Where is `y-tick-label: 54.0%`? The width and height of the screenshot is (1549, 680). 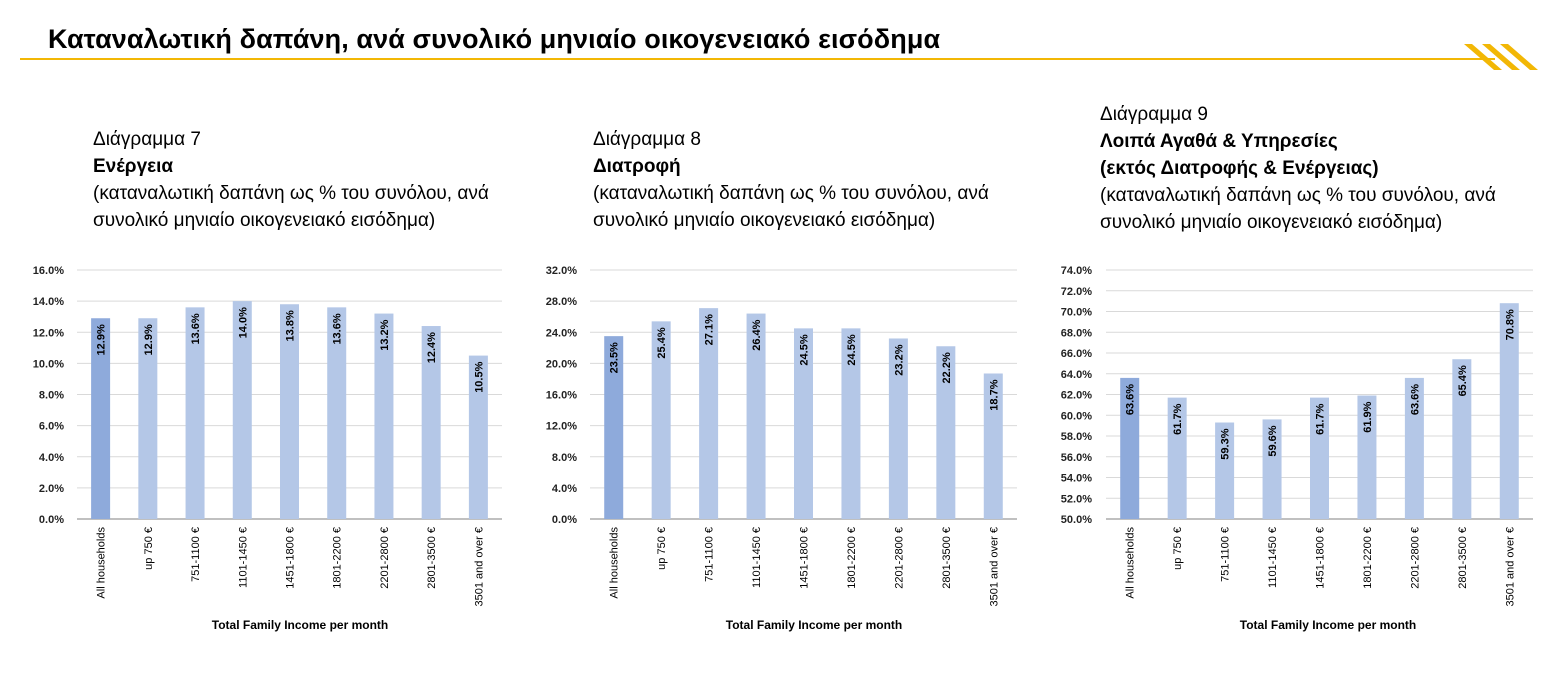 y-tick-label: 54.0% is located at coordinates (1076, 479).